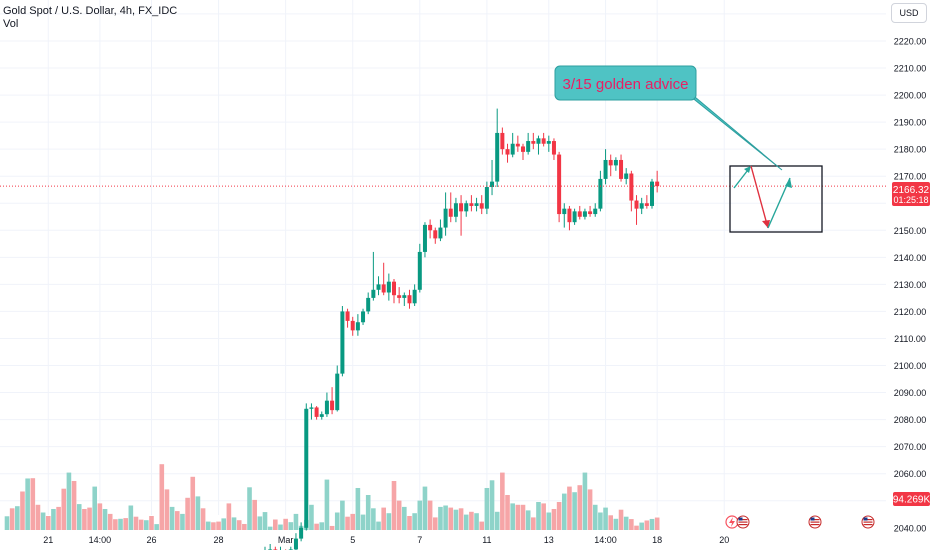 This screenshot has height=555, width=932. I want to click on time-axis: 21 14:00 26 28 Mar 5 7 11 13 14:00 18 20, so click(386, 540).